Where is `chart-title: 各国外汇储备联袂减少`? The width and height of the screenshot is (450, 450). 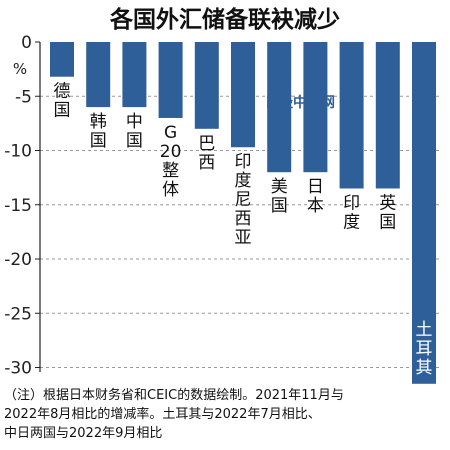 chart-title: 各国外汇储备联袂减少 is located at coordinates (224, 19).